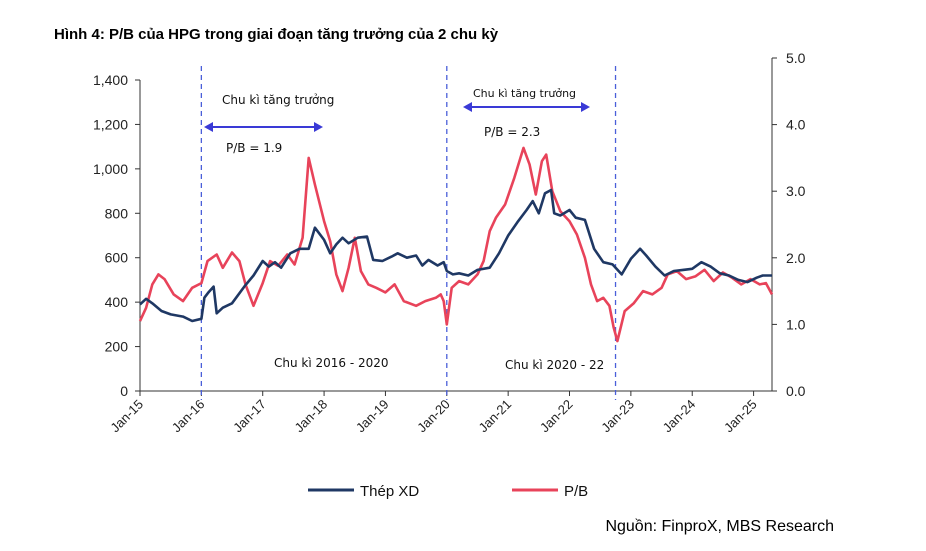 The height and width of the screenshot is (551, 926). Describe the element at coordinates (796, 324) in the screenshot. I see `right-tick-label: 1.0` at that location.